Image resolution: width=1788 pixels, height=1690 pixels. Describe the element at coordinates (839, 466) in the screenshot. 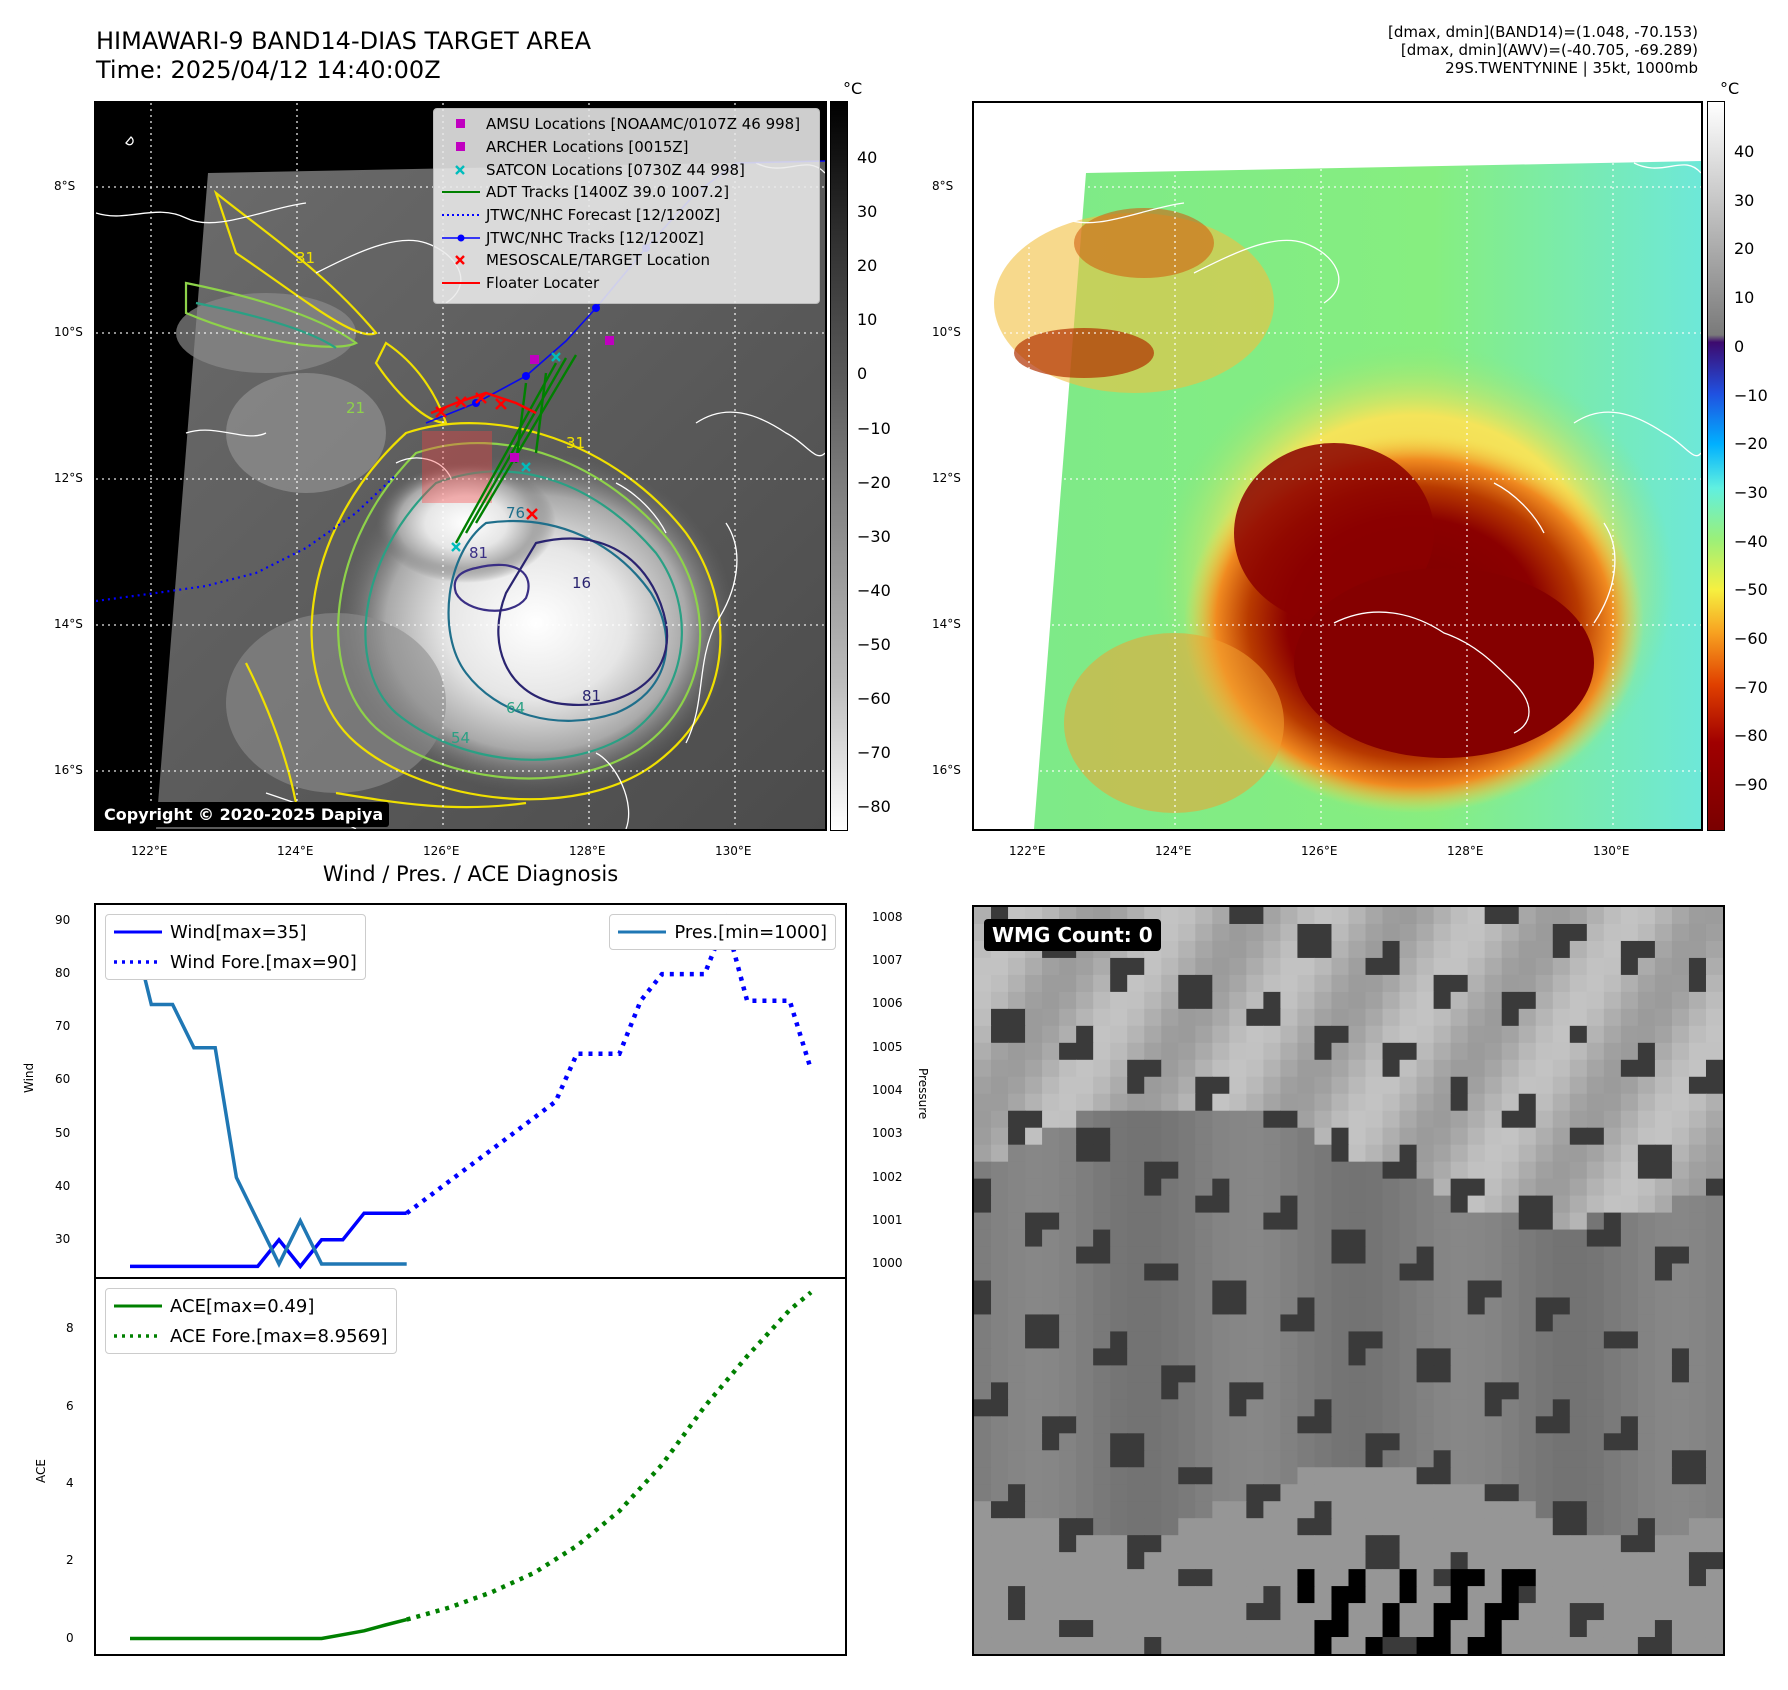

I see `left-colorbar` at that location.